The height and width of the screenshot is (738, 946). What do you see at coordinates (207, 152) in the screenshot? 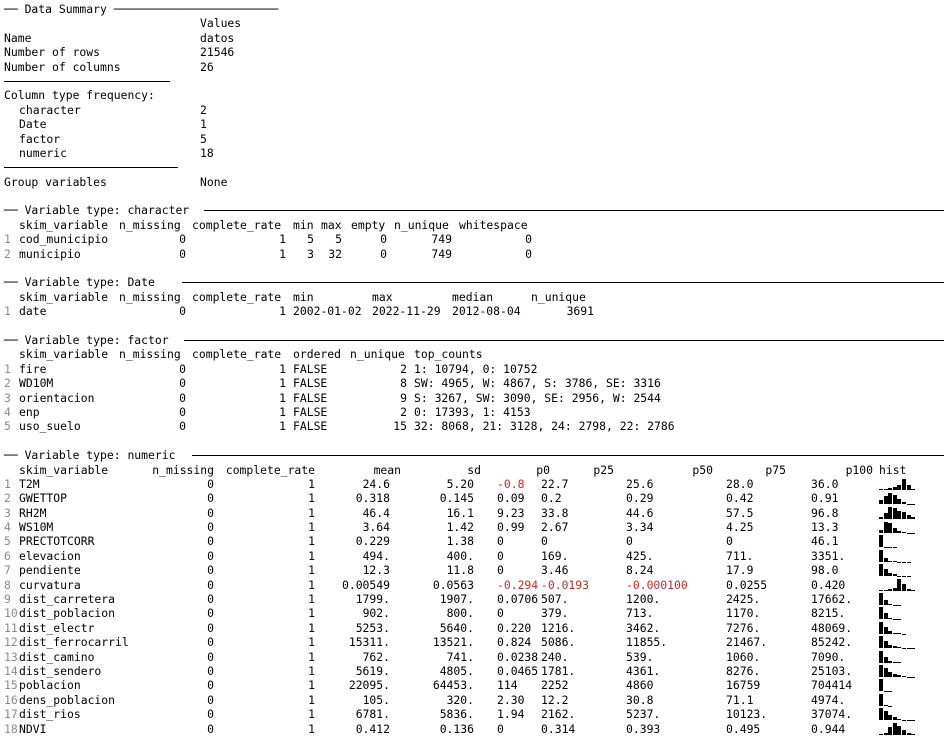
I see `coltype-count: 18` at bounding box center [207, 152].